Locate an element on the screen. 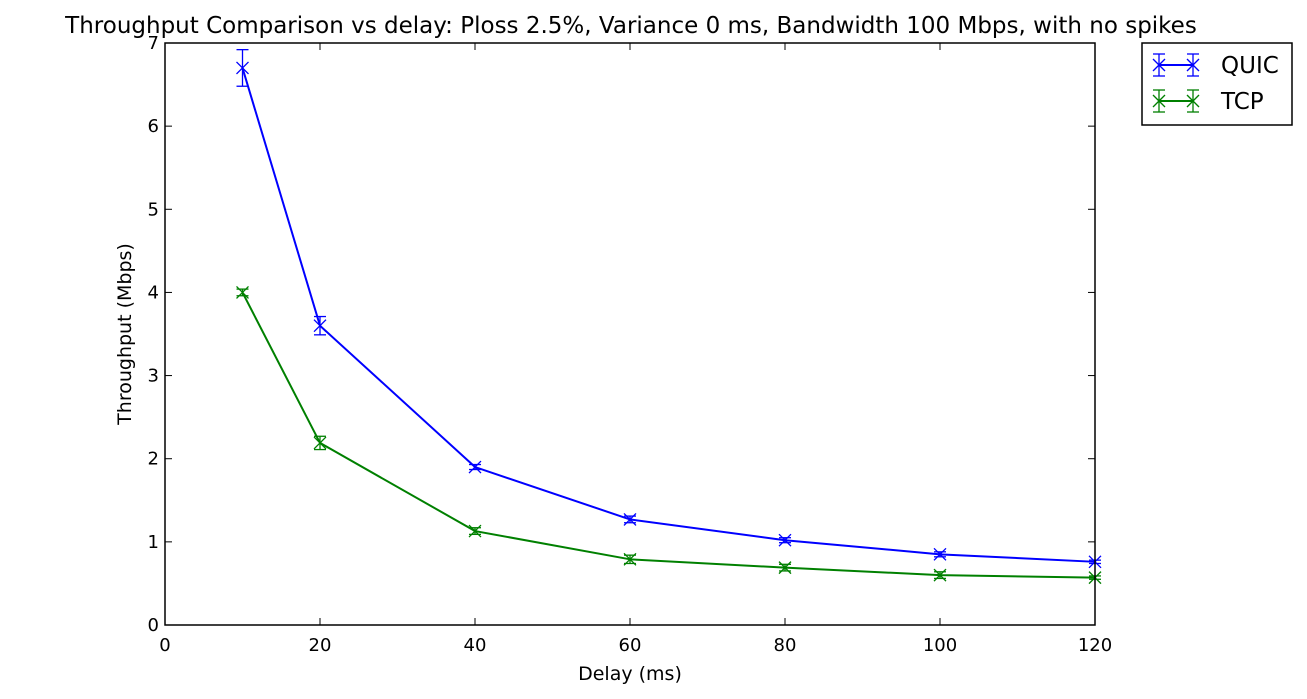 The image size is (1307, 699). y-tick-label: 1 is located at coordinates (153, 542).